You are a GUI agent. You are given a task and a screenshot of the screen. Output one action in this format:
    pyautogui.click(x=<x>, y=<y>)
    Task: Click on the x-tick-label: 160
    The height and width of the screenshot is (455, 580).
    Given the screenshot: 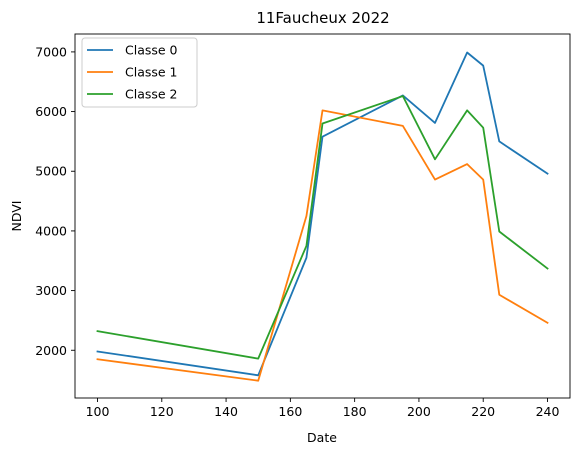 What is the action you would take?
    pyautogui.click(x=290, y=411)
    